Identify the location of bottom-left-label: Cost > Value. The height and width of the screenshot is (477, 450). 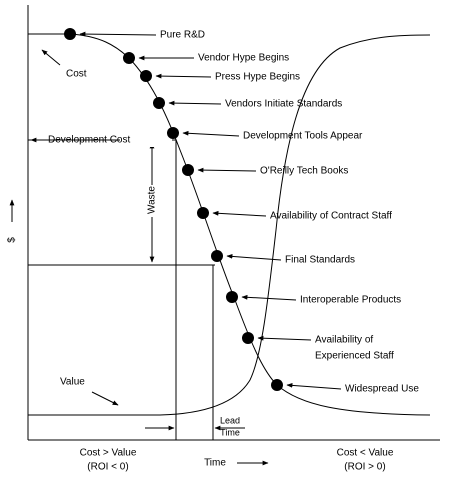
(108, 453).